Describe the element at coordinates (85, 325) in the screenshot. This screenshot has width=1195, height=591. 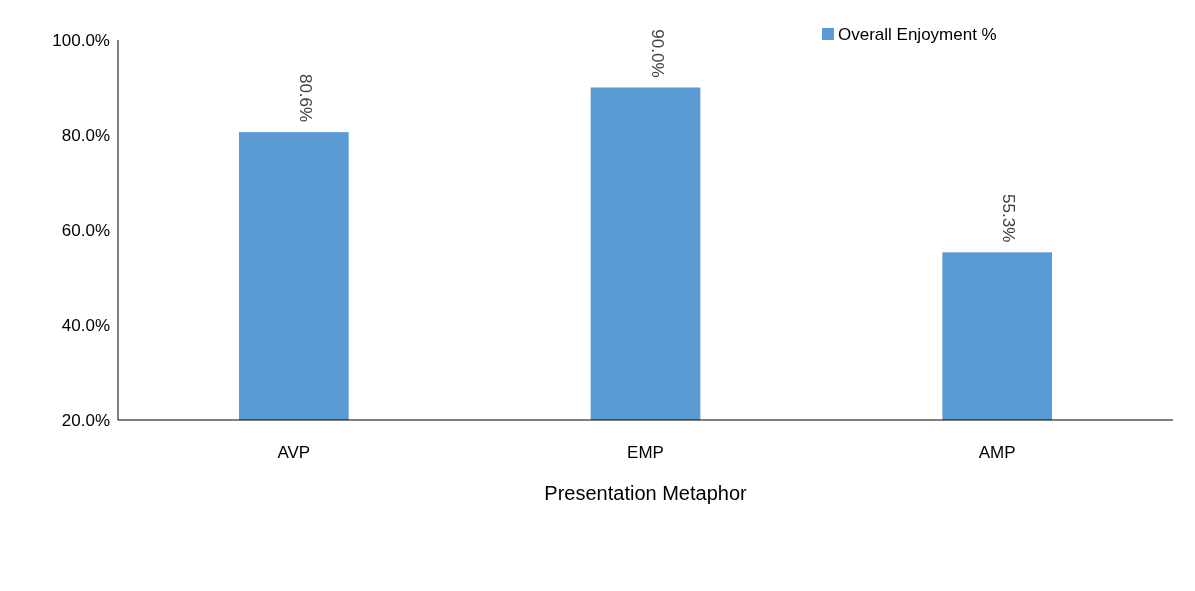
I see `y-tick-label: 40.0%` at that location.